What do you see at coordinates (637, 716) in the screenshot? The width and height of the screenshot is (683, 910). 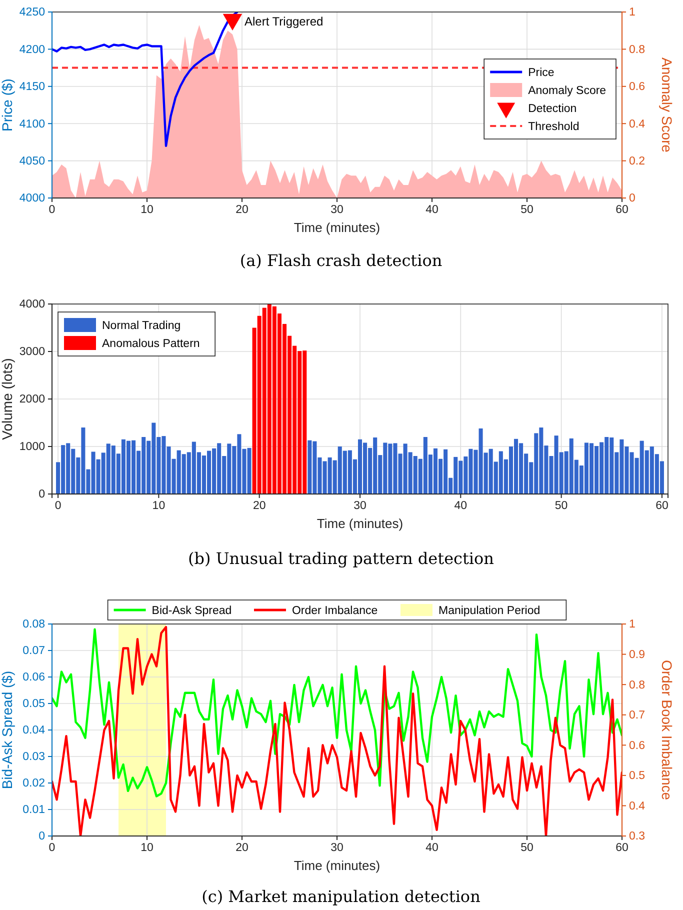 I see `y2-tick-label: 0.7` at bounding box center [637, 716].